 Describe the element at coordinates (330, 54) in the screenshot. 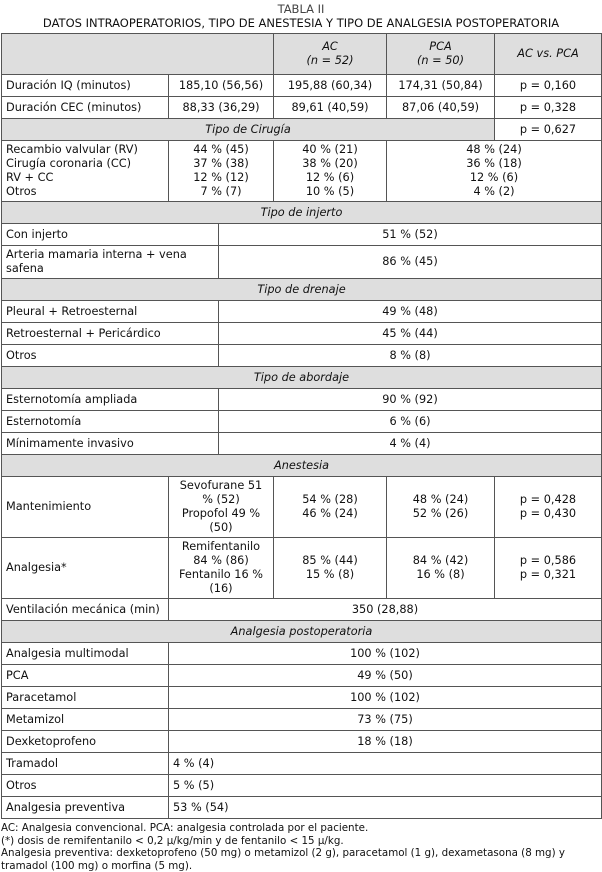

I see `header-ac: AC (n = 52)` at that location.